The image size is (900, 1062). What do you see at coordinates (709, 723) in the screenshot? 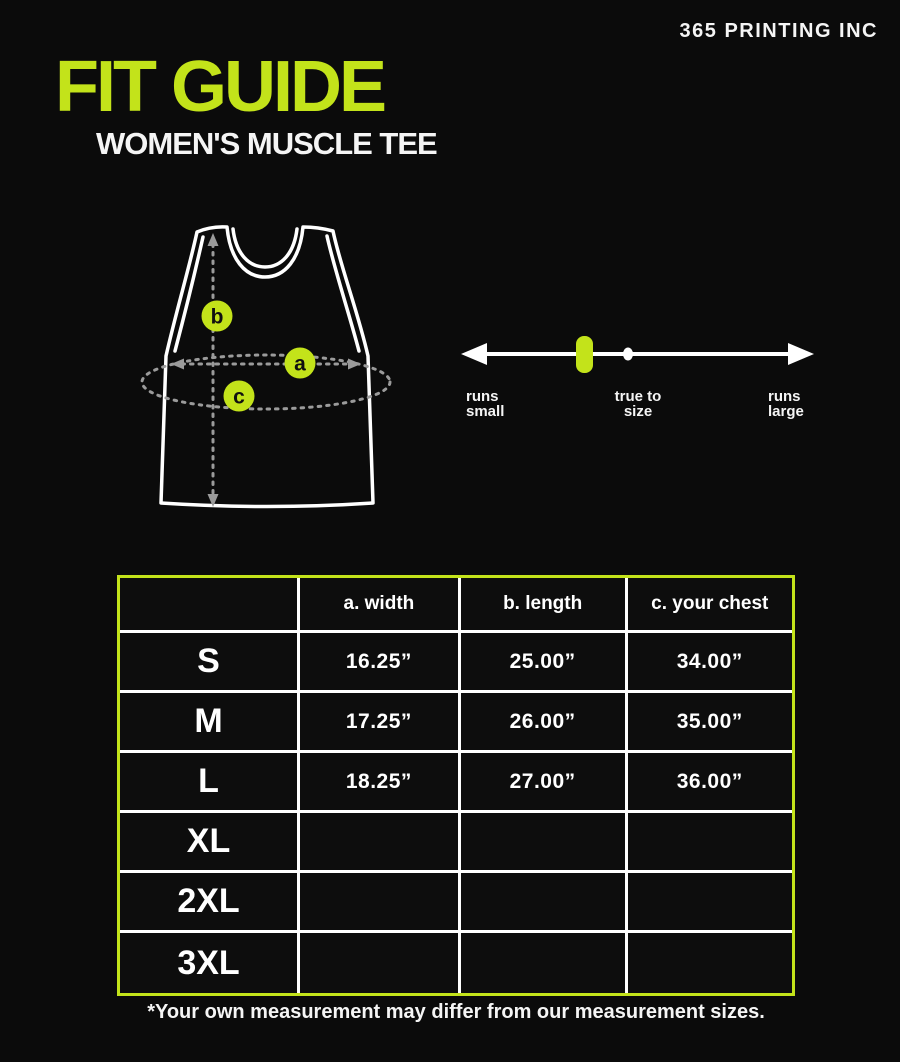
I see `chest-value: 35.00”` at bounding box center [709, 723].